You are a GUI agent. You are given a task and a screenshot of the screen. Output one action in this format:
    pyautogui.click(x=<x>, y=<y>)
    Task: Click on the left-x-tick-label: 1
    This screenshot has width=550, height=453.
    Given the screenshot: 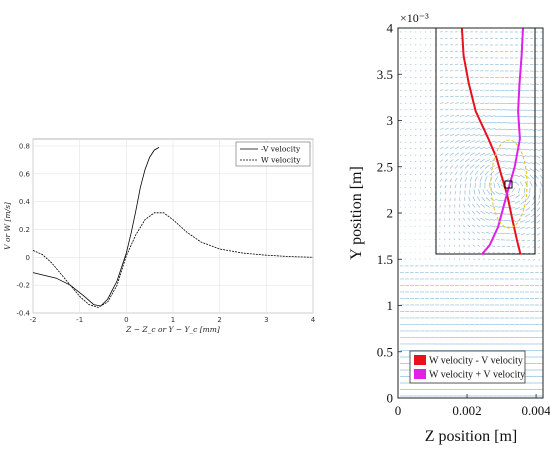 What is the action you would take?
    pyautogui.click(x=173, y=320)
    